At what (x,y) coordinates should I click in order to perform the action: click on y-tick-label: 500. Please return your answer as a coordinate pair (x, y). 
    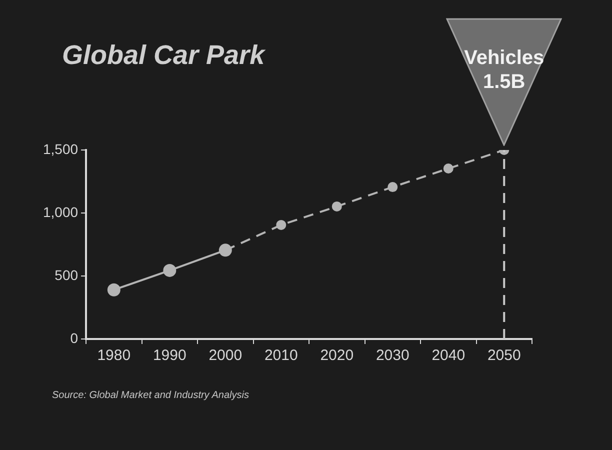
    Looking at the image, I should click on (66, 274).